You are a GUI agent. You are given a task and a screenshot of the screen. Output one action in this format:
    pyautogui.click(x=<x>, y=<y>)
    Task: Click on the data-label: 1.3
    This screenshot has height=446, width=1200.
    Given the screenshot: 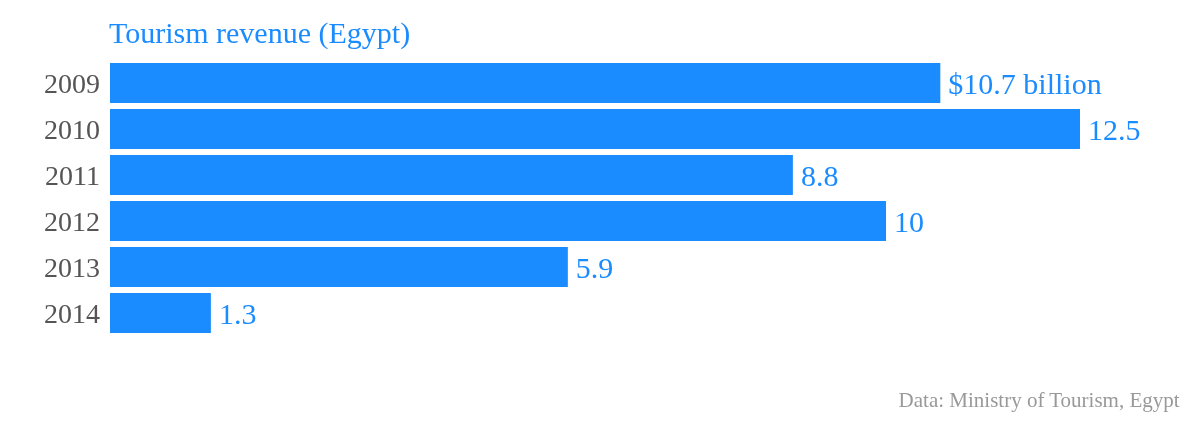 What is the action you would take?
    pyautogui.click(x=237, y=313)
    